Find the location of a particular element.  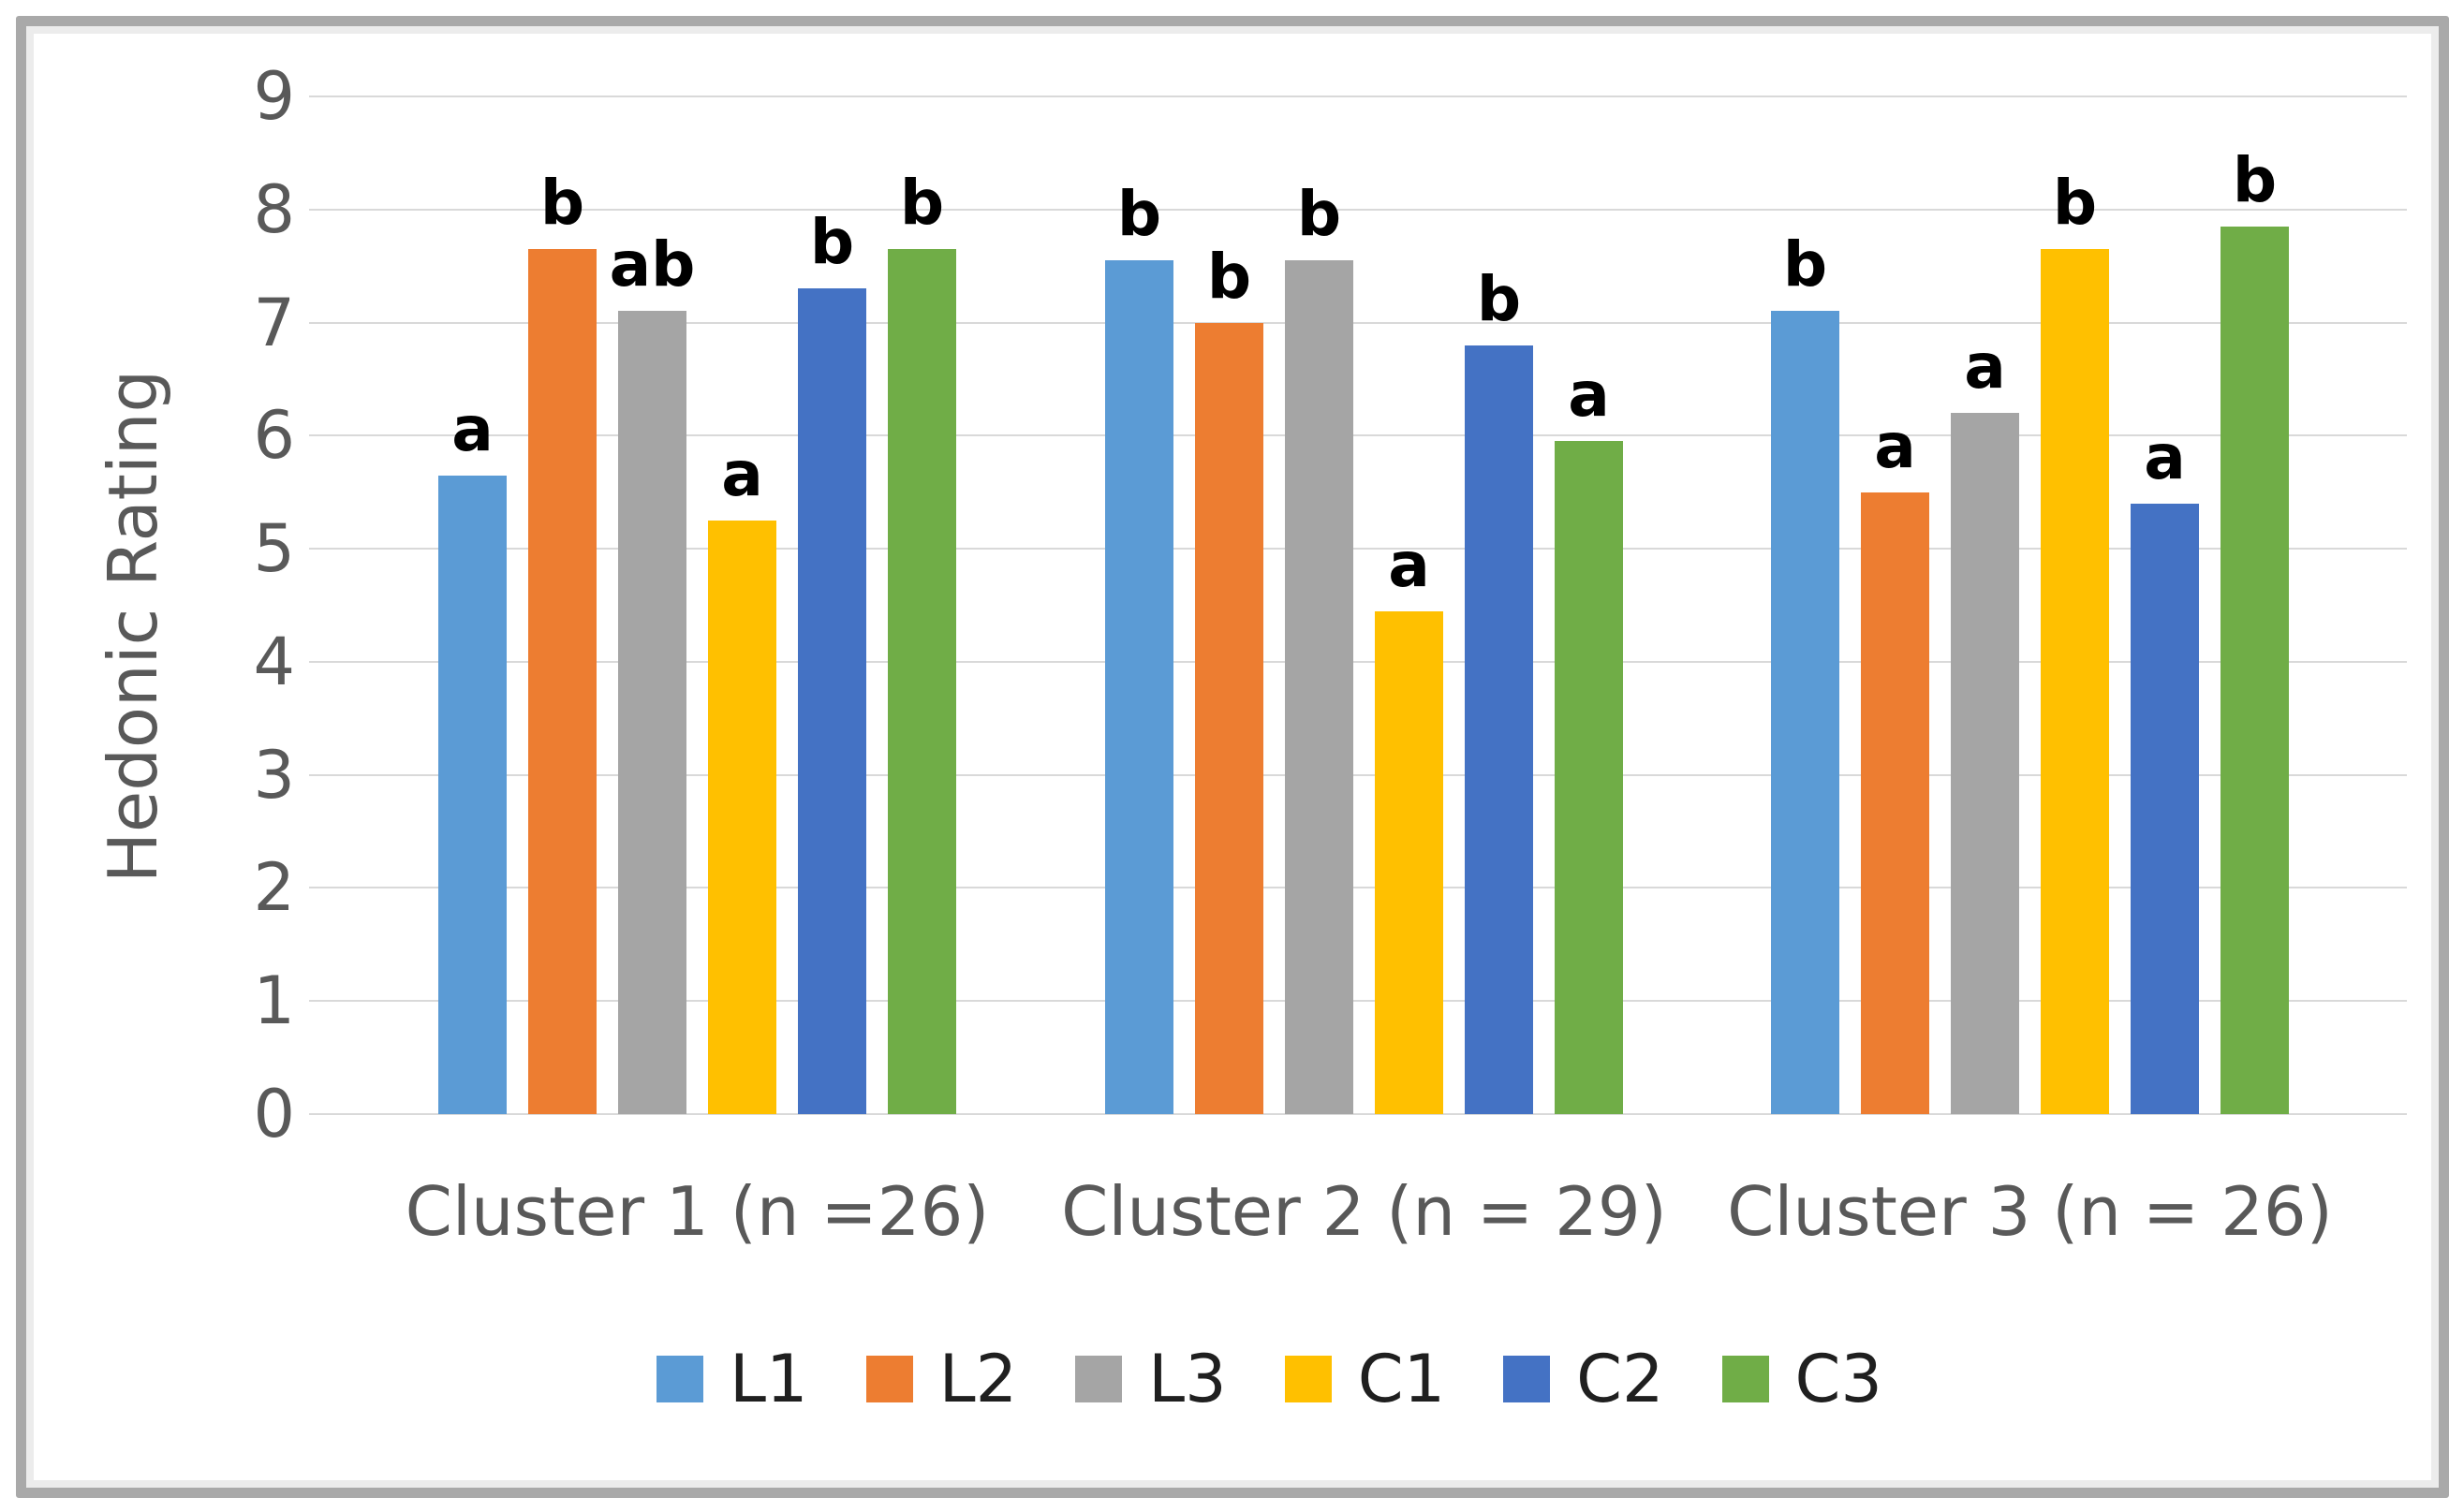

legend-item-c3: C3 is located at coordinates (1801, 1379).